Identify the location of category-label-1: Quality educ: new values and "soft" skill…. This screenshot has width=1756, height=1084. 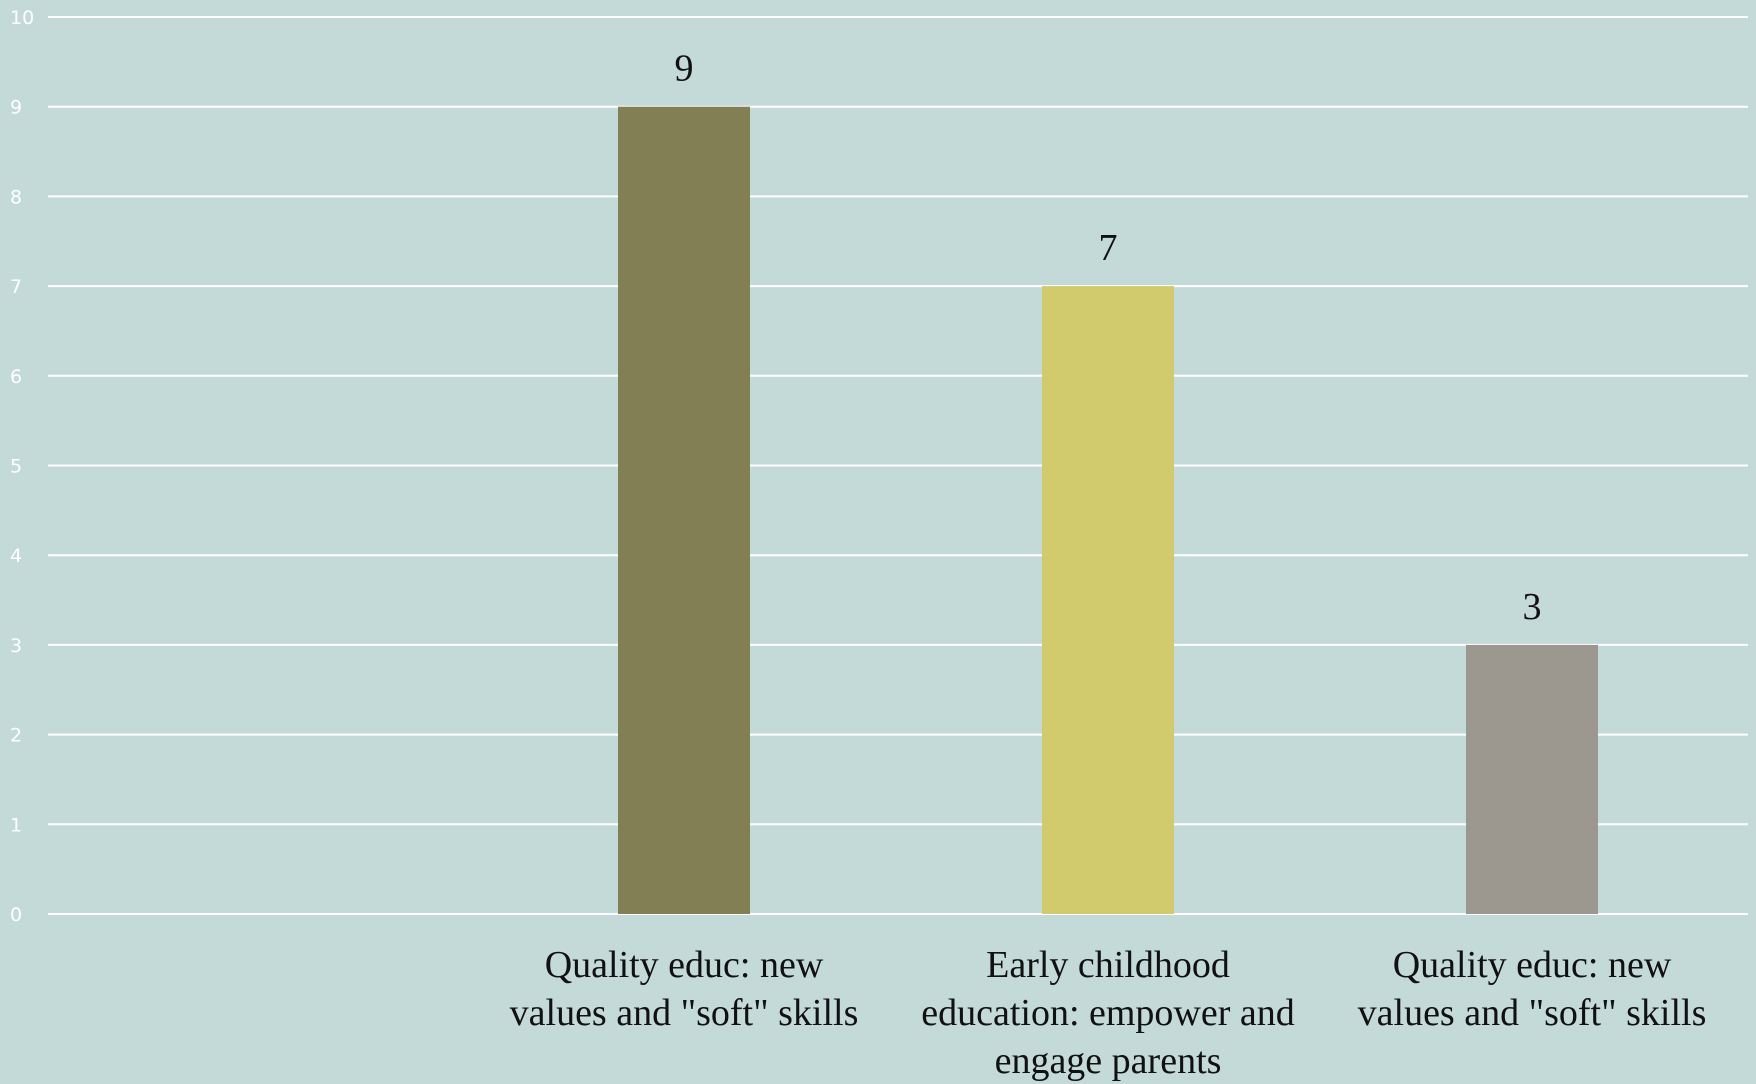
(684, 989).